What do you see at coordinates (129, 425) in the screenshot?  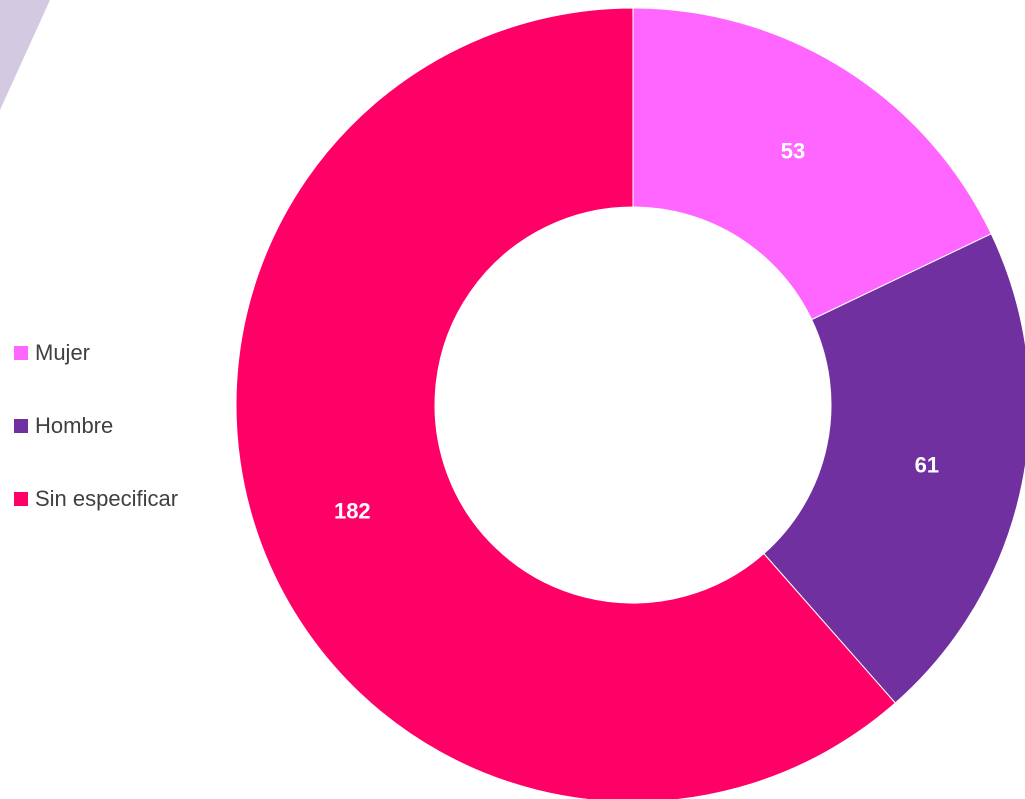 I see `legend-item-hombre: Hombre` at bounding box center [129, 425].